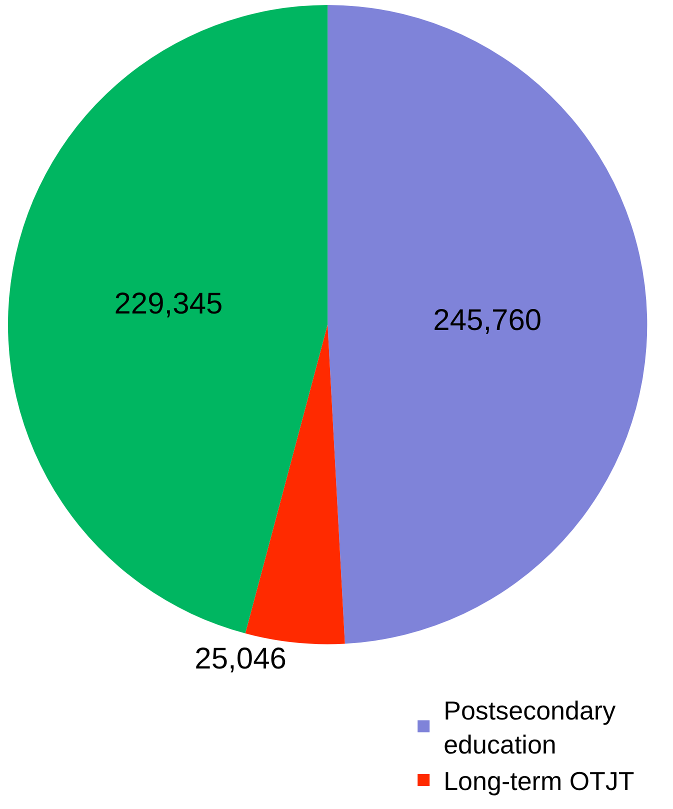 The image size is (673, 809). What do you see at coordinates (487, 320) in the screenshot?
I see `data-label: 245,760` at bounding box center [487, 320].